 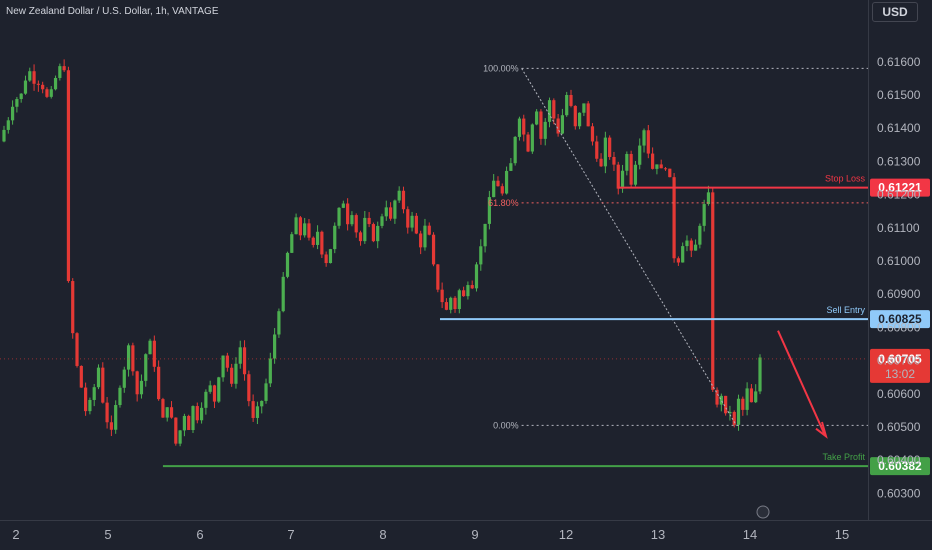 What do you see at coordinates (899, 128) in the screenshot?
I see `price-tick-label: 0.61400` at bounding box center [899, 128].